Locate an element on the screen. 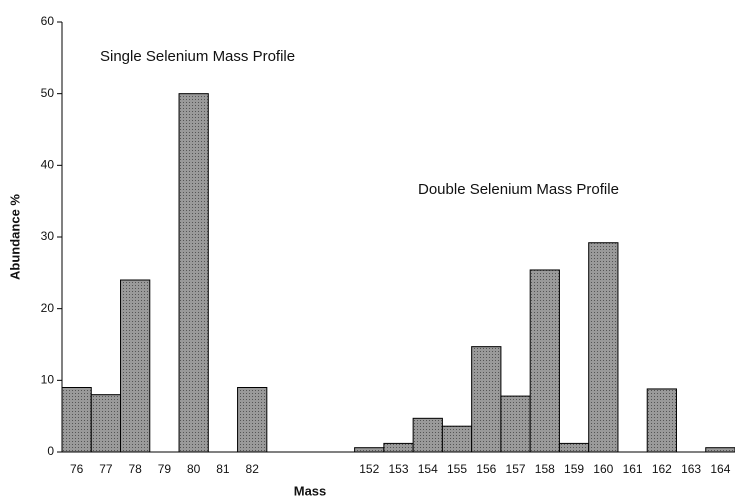 The height and width of the screenshot is (500, 735). x-tick-label: 161 is located at coordinates (633, 469).